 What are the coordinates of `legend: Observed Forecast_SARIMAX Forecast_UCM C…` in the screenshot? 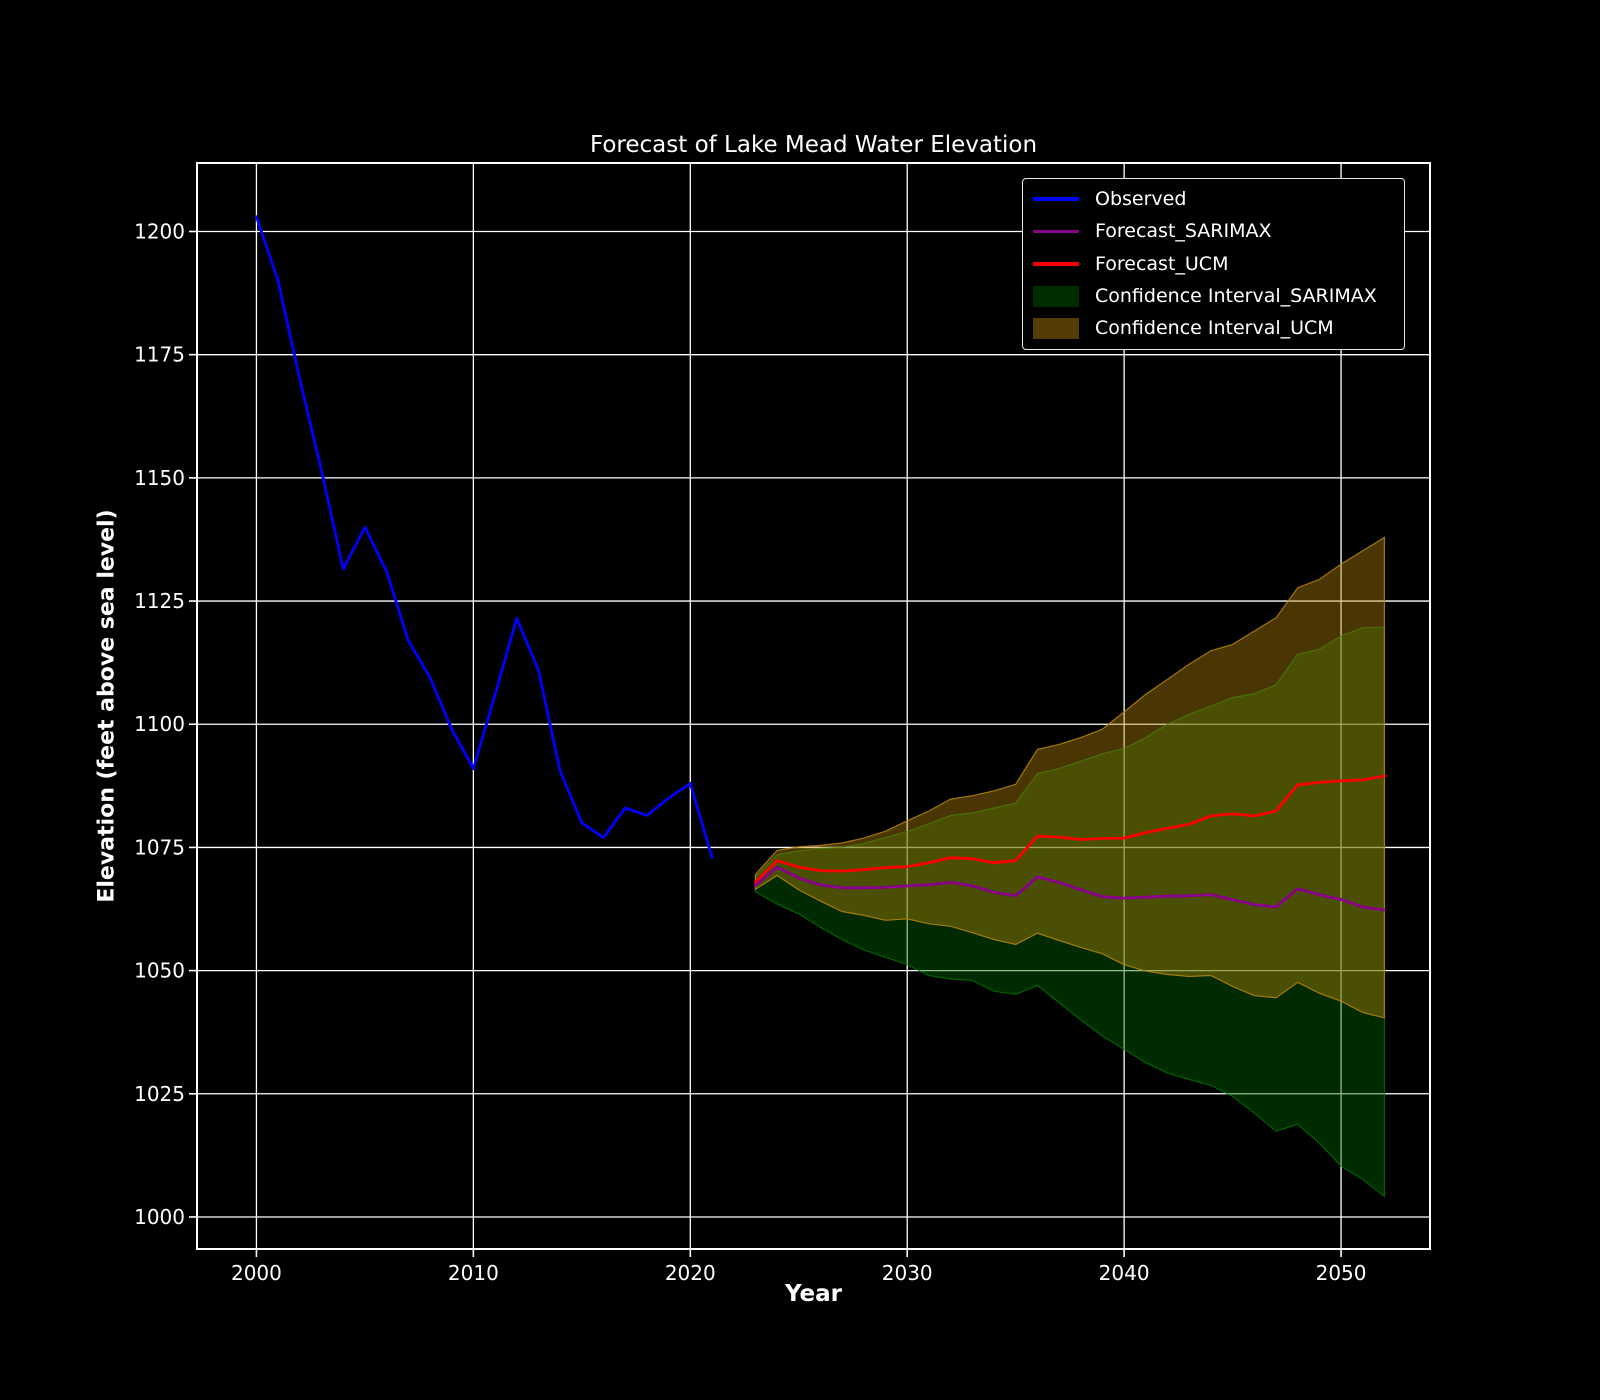 It's located at (1213, 264).